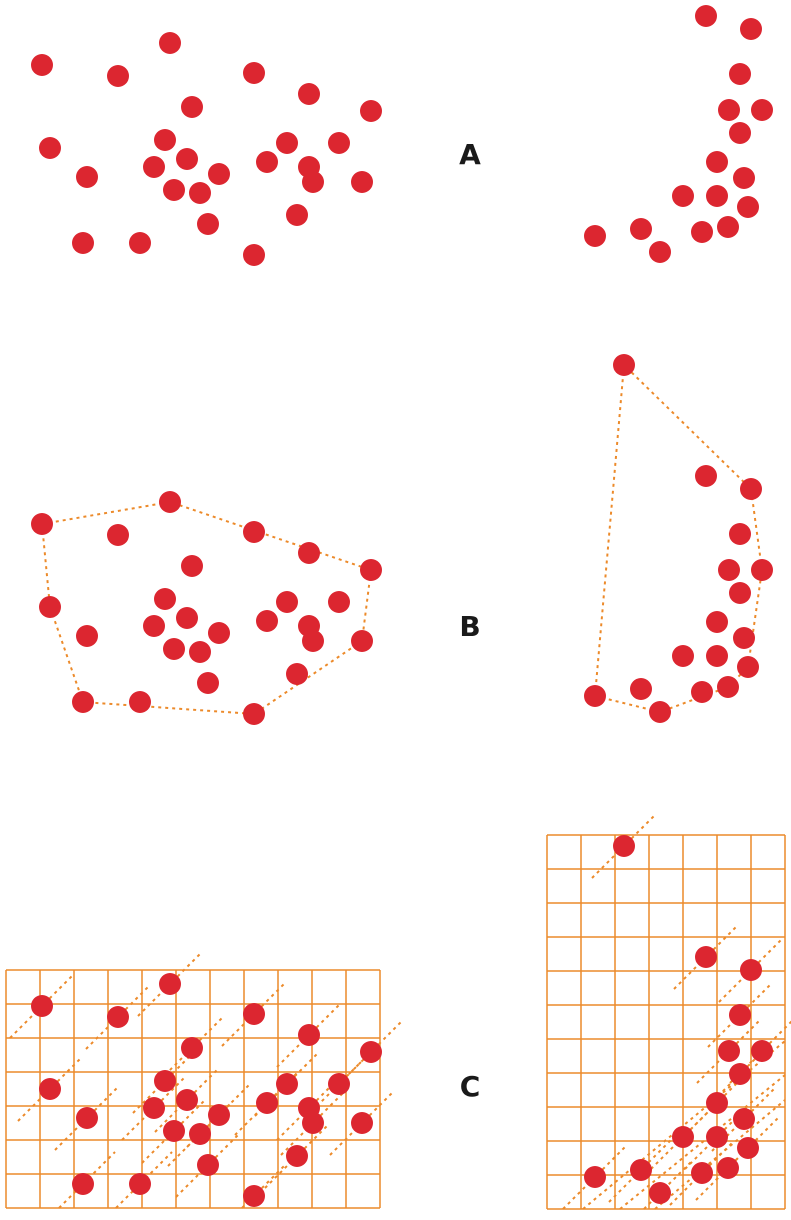 Image resolution: width=791 pixels, height=1220 pixels. Describe the element at coordinates (469, 626) in the screenshot. I see `label-b: B` at that location.